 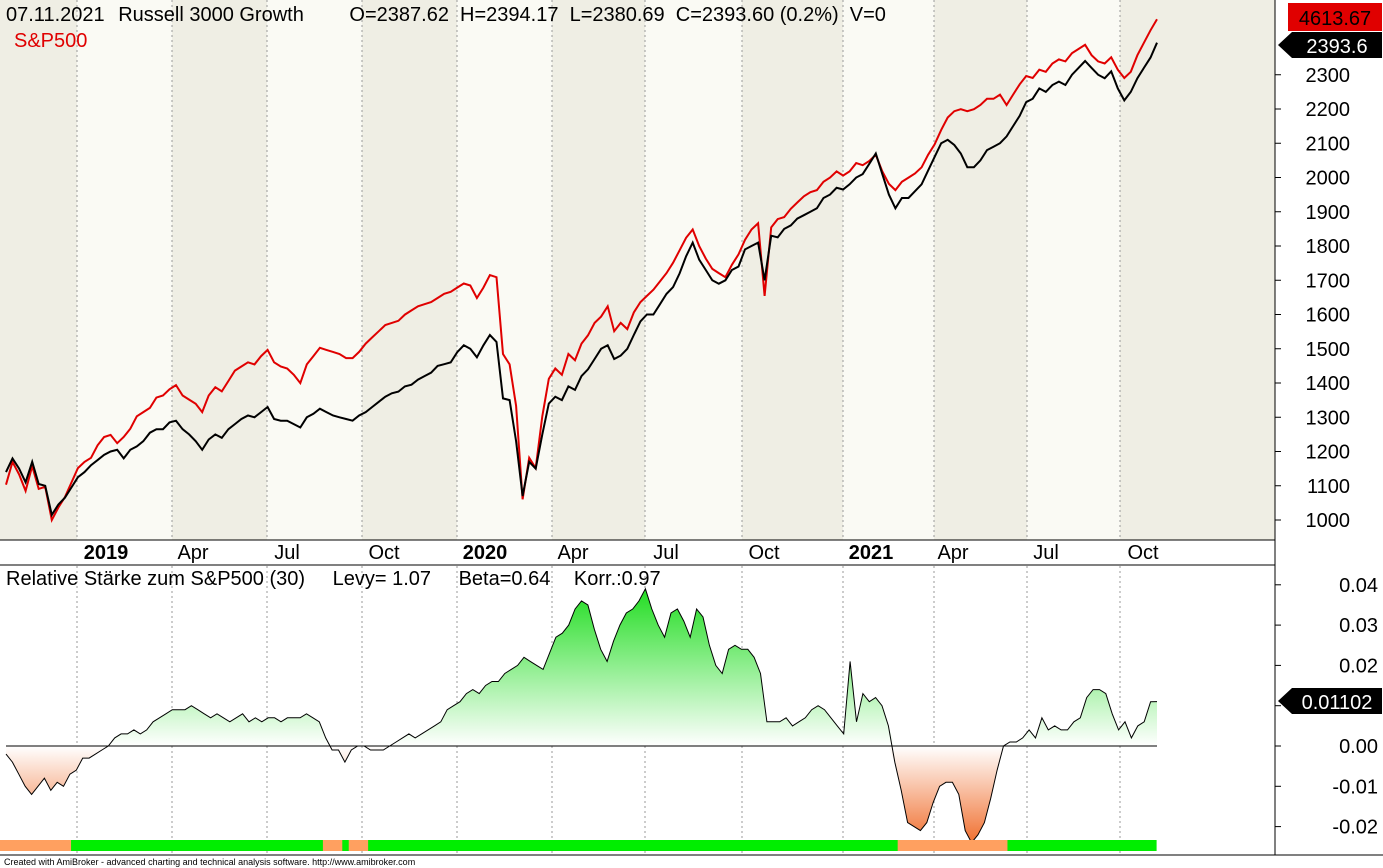 I want to click on x-tick-month: Apr, so click(x=952, y=553).